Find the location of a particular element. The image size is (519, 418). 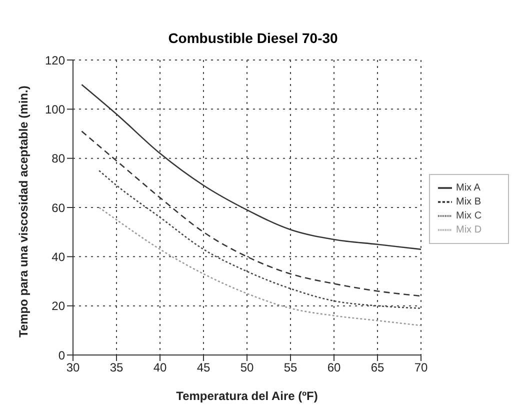

y-tick-label: 0 is located at coordinates (62, 355).